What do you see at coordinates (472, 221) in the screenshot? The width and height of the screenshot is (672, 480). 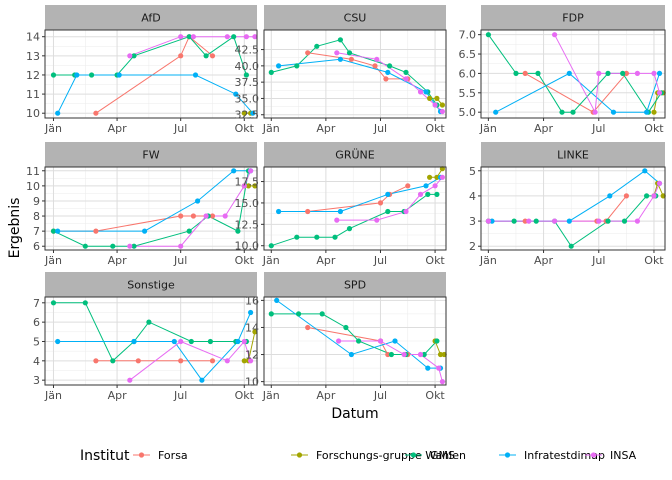 I see `y-tick-label: 3` at bounding box center [472, 221].